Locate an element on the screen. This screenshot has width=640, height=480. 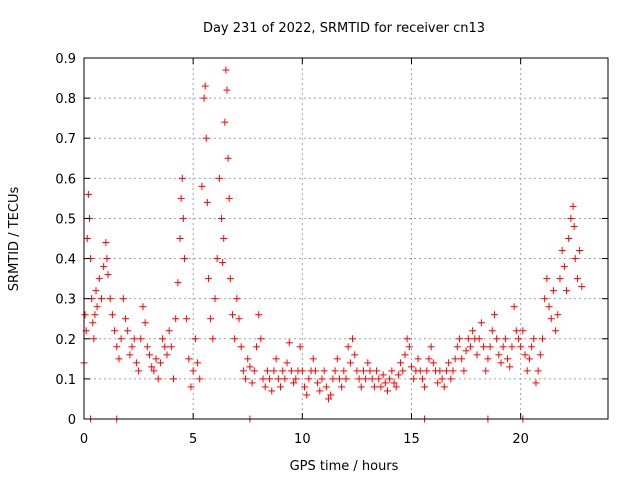
y-tick-label: 0.9 is located at coordinates (65, 59).